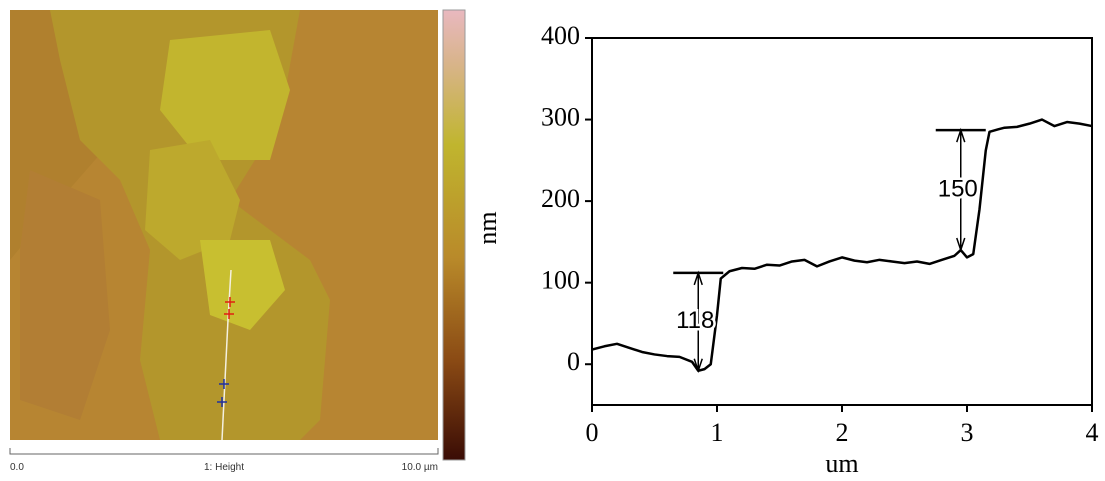 Image resolution: width=1105 pixels, height=481 pixels. I want to click on red-cursors, so click(229, 308).